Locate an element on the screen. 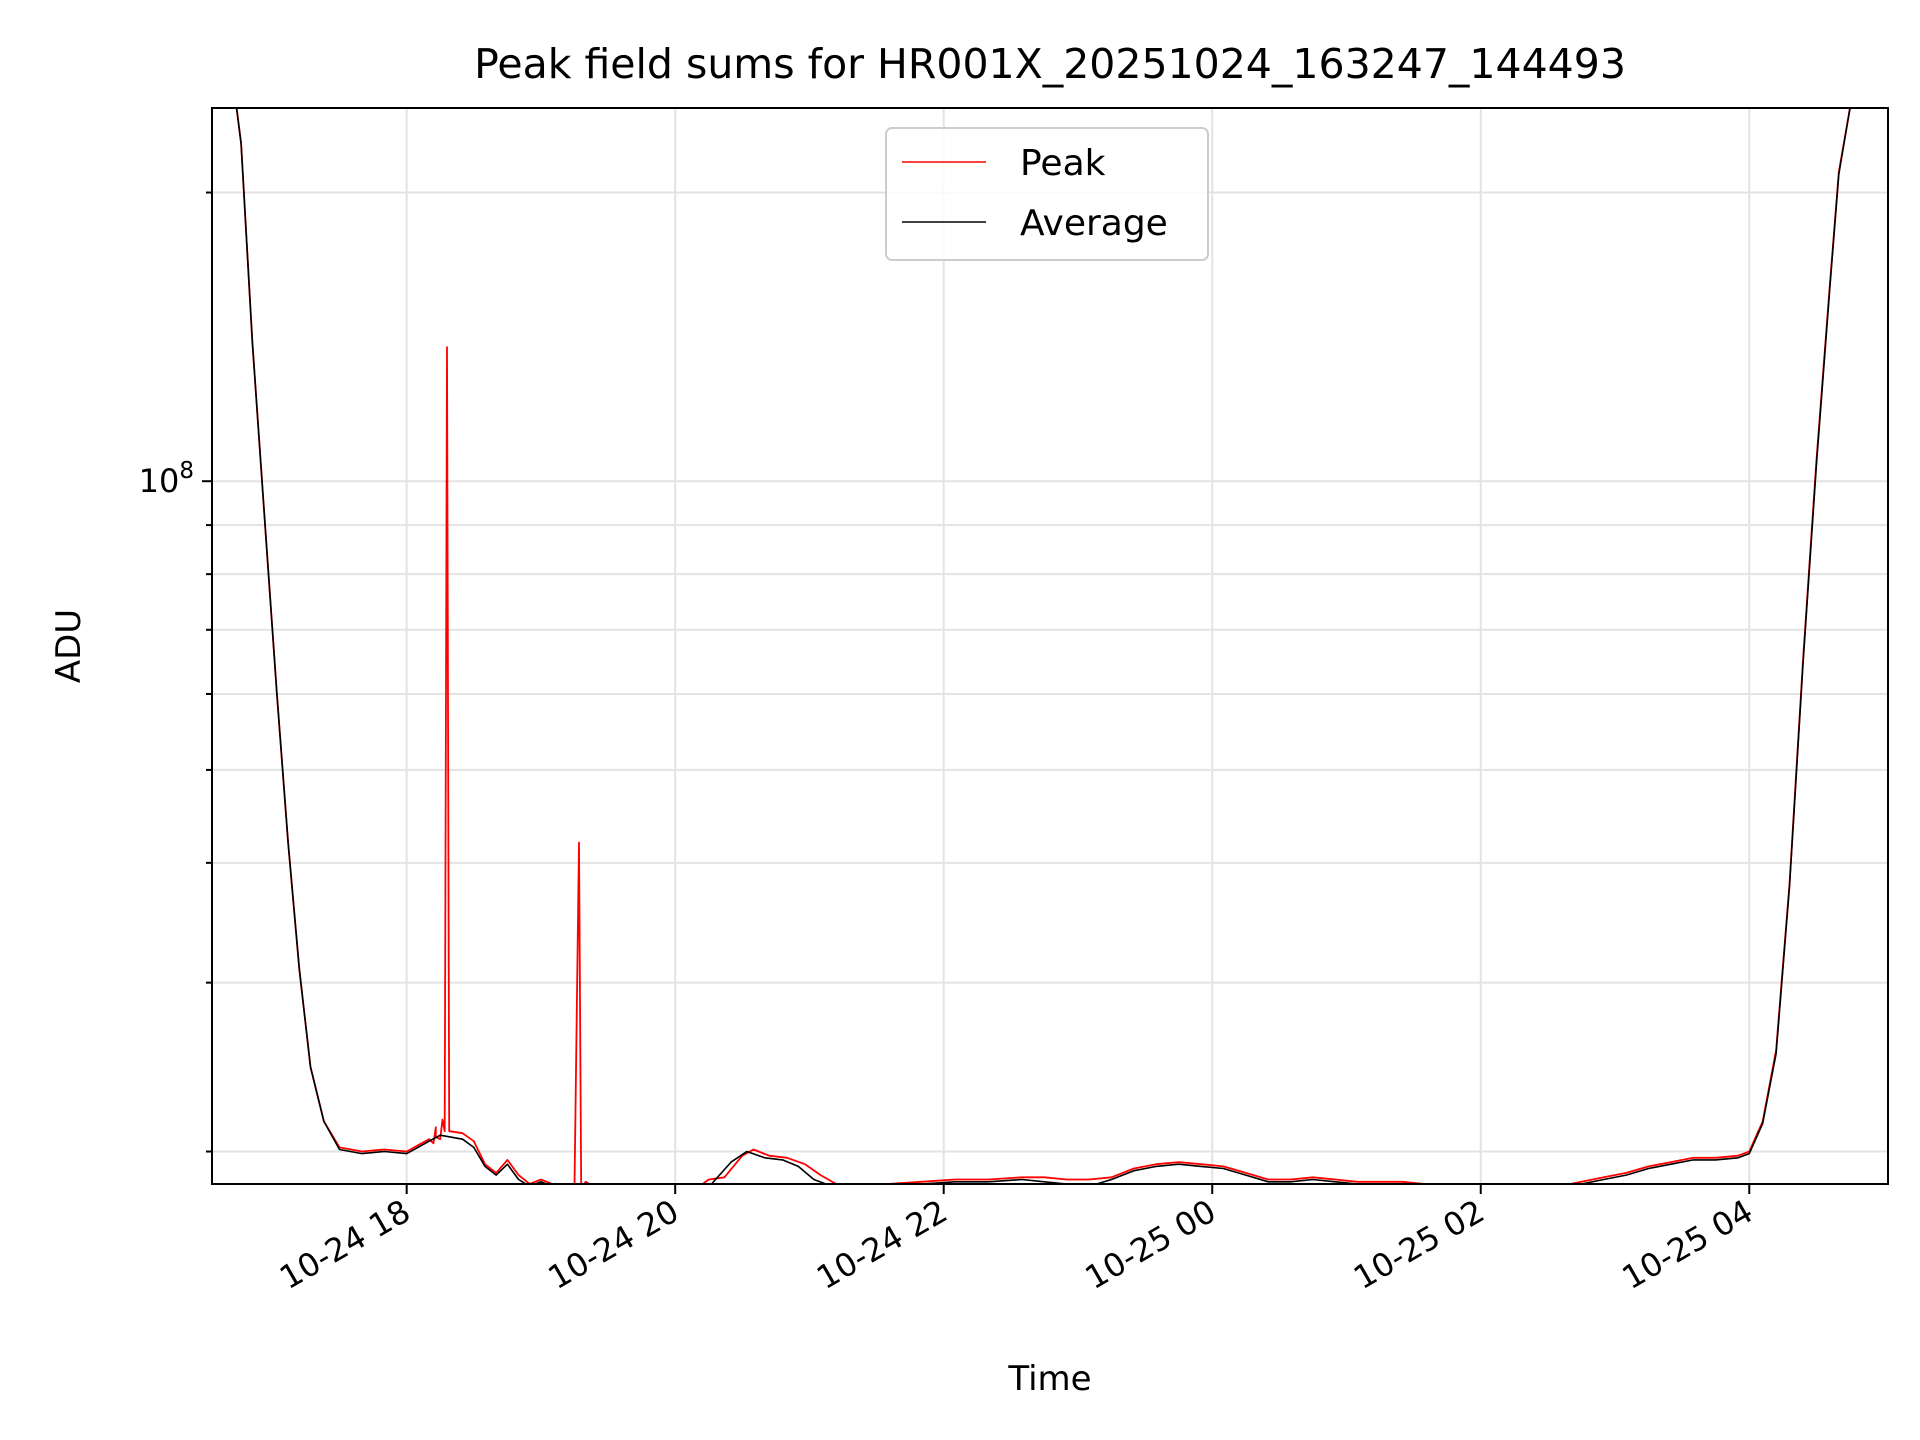 The width and height of the screenshot is (1920, 1440). x-tick-label: 10-25 02 is located at coordinates (1419, 1244).